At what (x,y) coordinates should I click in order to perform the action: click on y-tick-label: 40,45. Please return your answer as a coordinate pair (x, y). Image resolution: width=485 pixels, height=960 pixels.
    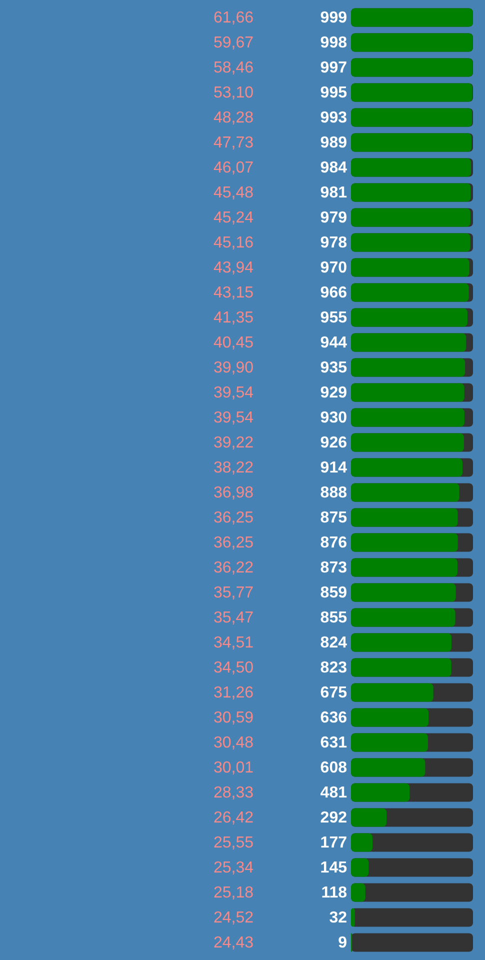
    Looking at the image, I should click on (233, 343).